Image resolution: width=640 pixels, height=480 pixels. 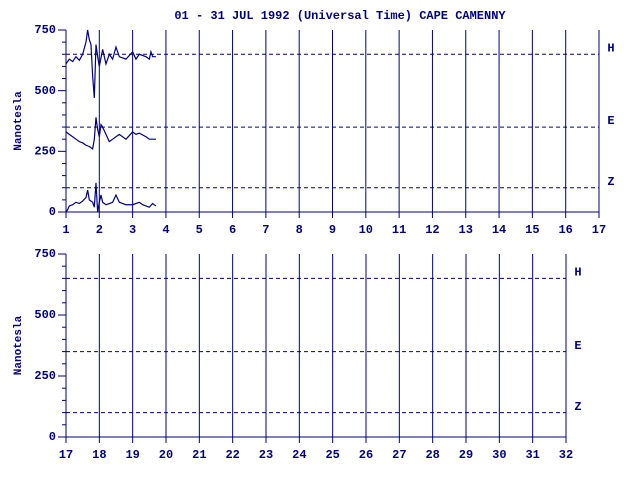 I want to click on x-tick-label: 32, so click(x=566, y=455).